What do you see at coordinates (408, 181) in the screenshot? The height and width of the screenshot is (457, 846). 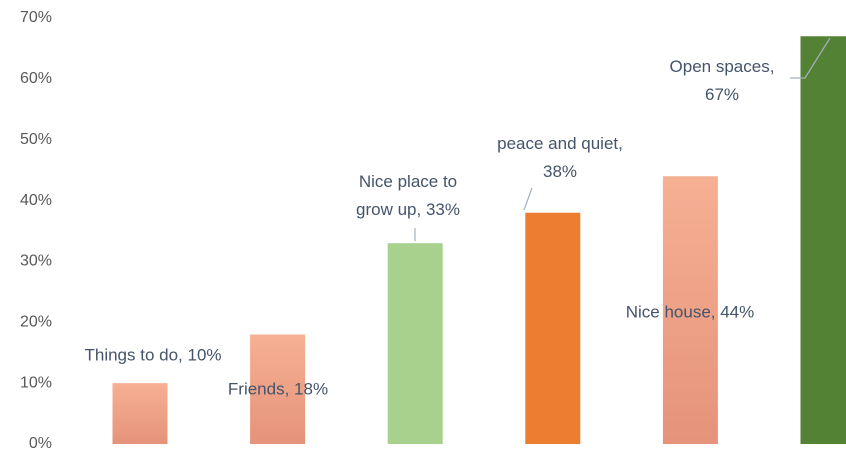 I see `data-label-line: Nice place to` at bounding box center [408, 181].